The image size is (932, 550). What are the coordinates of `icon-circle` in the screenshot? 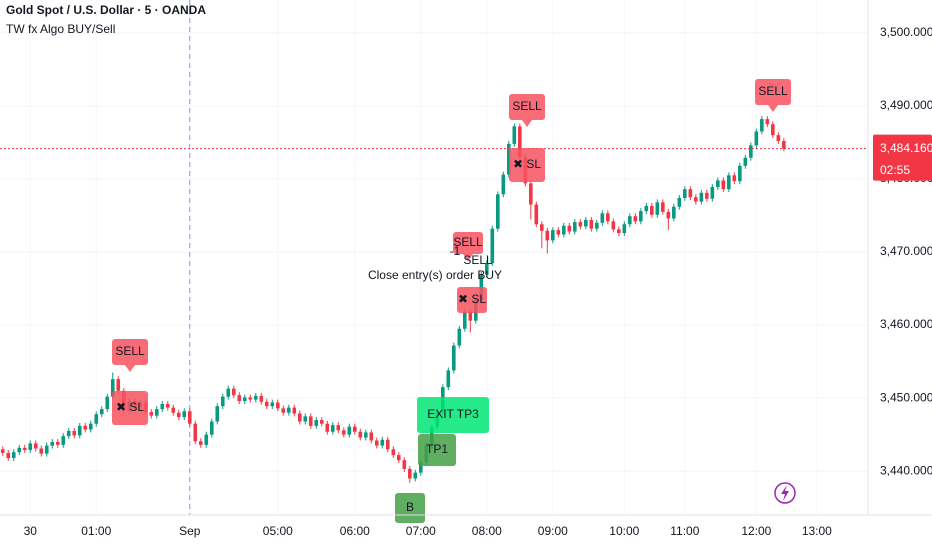 It's located at (785, 493).